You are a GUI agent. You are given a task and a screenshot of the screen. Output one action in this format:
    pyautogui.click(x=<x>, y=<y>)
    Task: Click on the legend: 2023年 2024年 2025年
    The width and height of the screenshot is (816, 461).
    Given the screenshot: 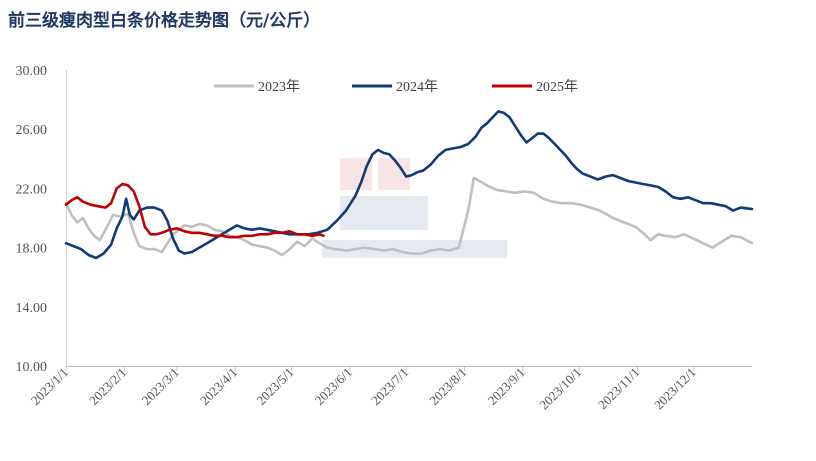 What is the action you would take?
    pyautogui.click(x=396, y=87)
    